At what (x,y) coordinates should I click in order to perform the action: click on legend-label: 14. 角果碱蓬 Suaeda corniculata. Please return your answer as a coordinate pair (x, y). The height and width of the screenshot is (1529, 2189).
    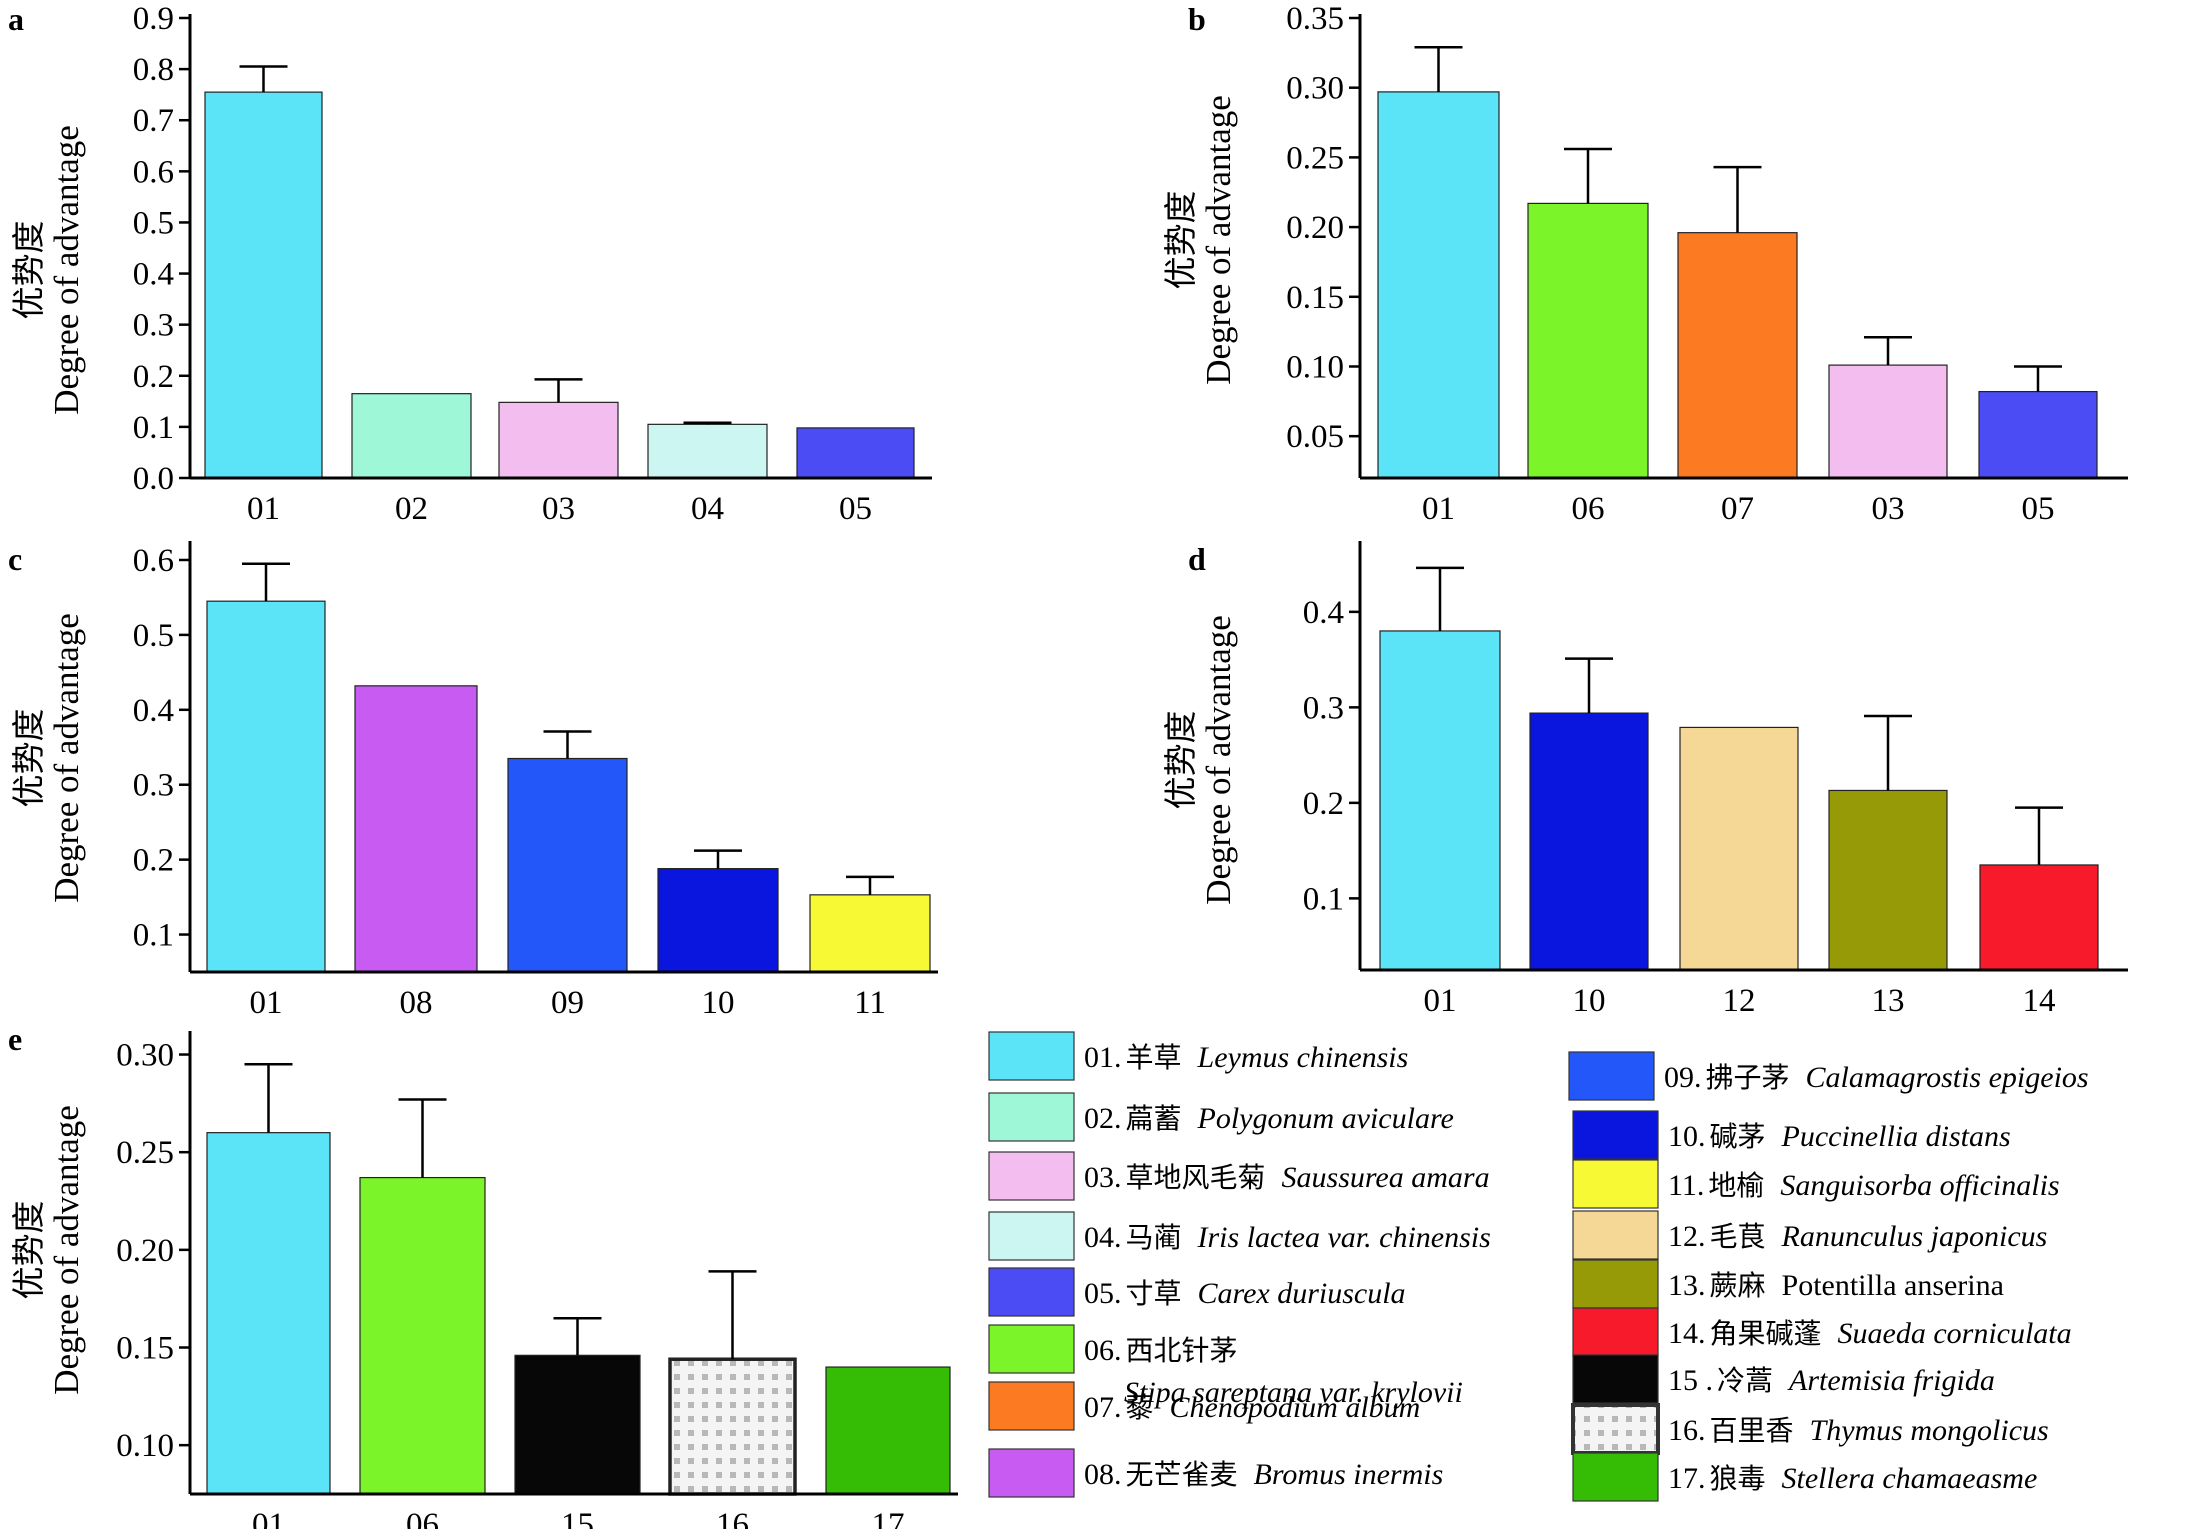
    Looking at the image, I should click on (1870, 1333).